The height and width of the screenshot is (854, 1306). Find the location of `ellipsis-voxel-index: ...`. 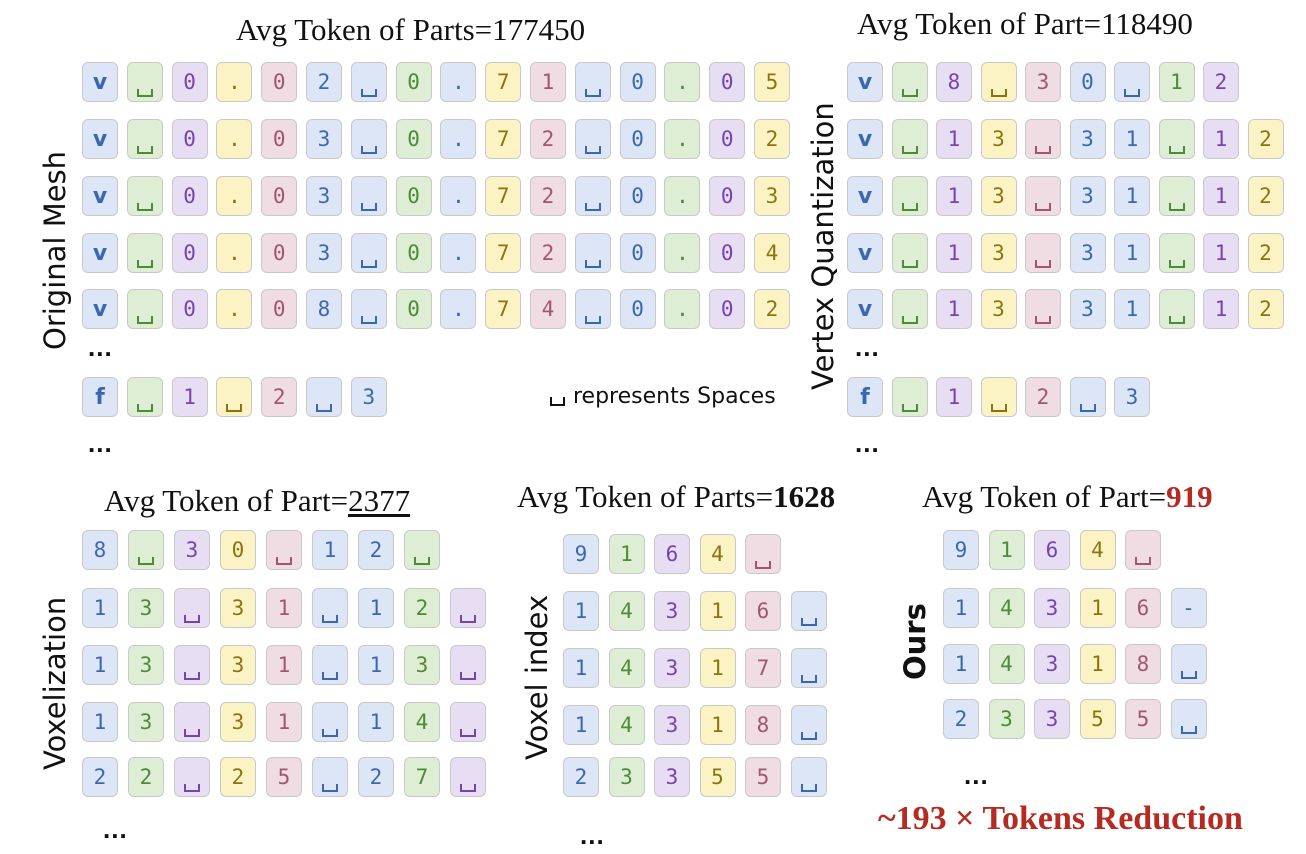

ellipsis-voxel-index: ... is located at coordinates (592, 835).